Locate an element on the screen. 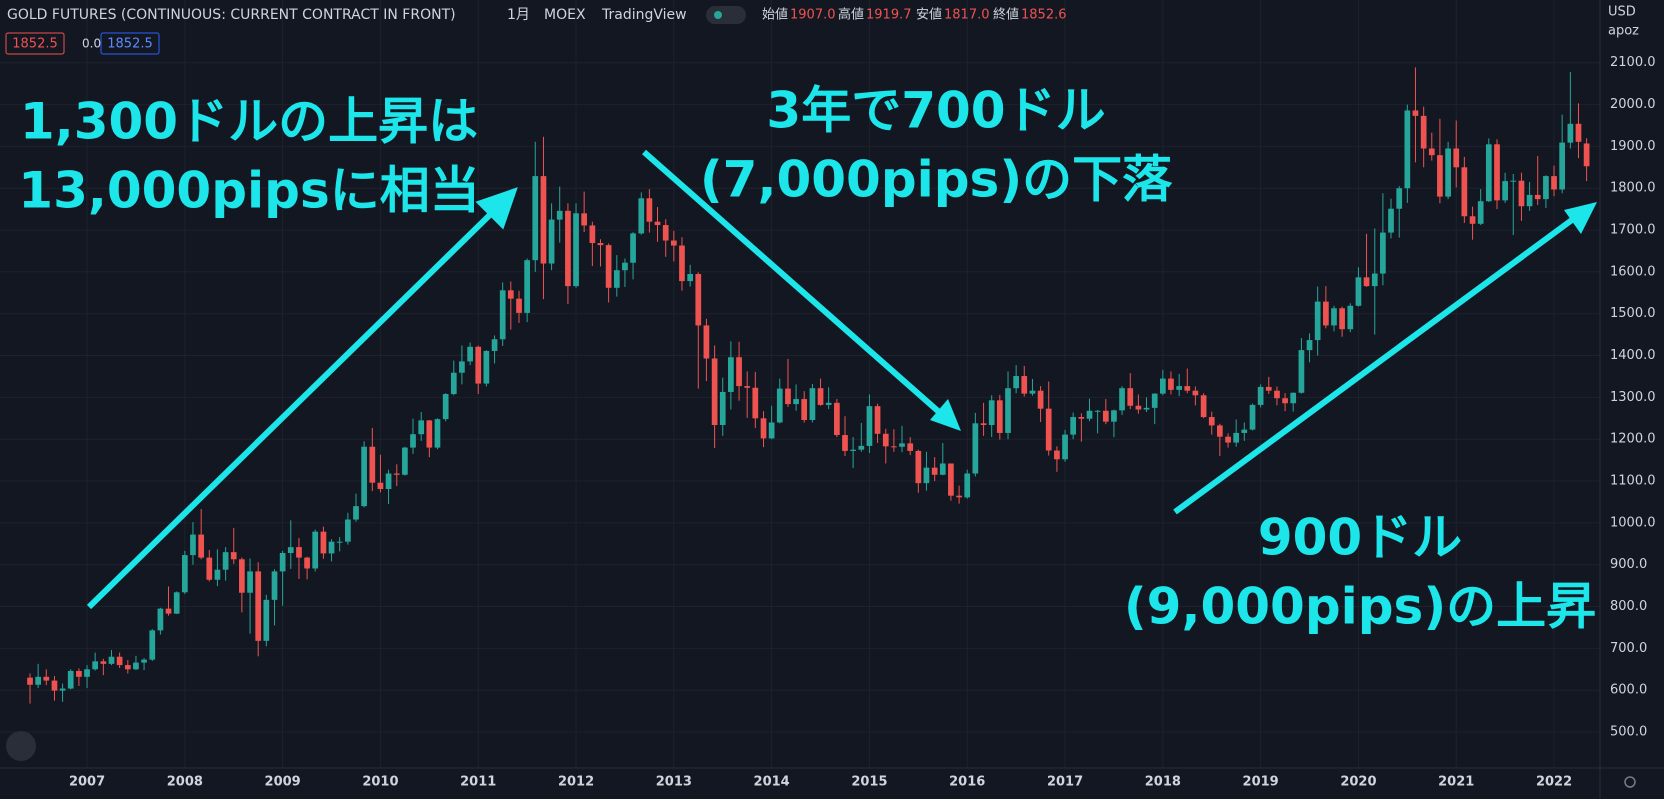 The image size is (1664, 799). annotation: 3年で700ドル is located at coordinates (935, 111).